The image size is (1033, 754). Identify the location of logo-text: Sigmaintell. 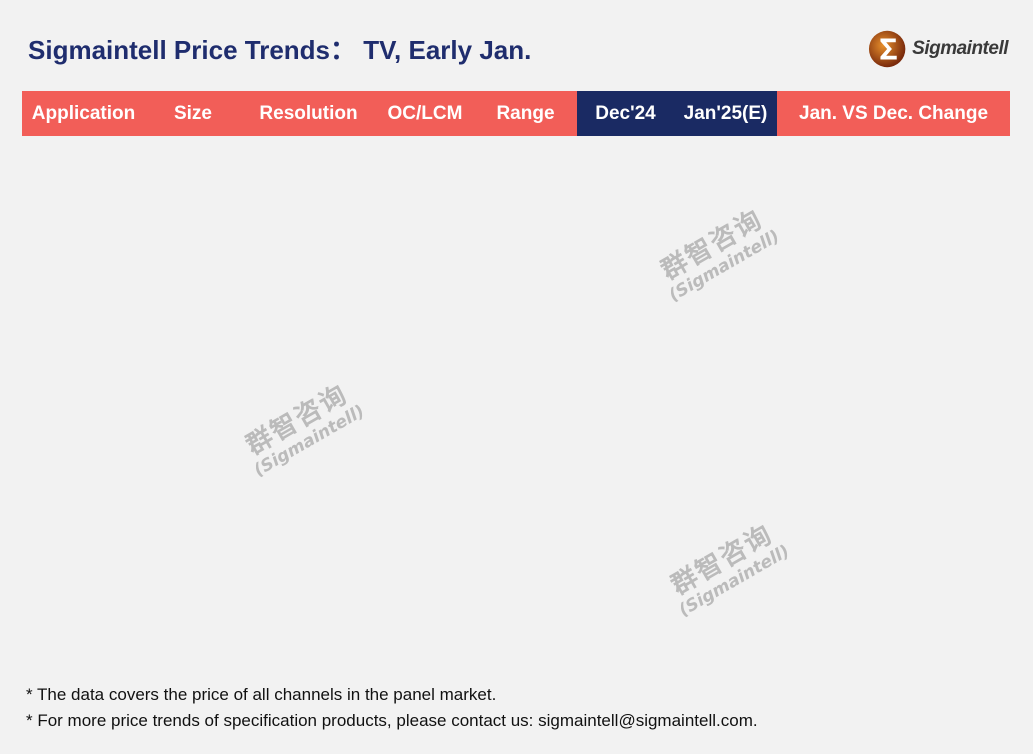
(960, 48).